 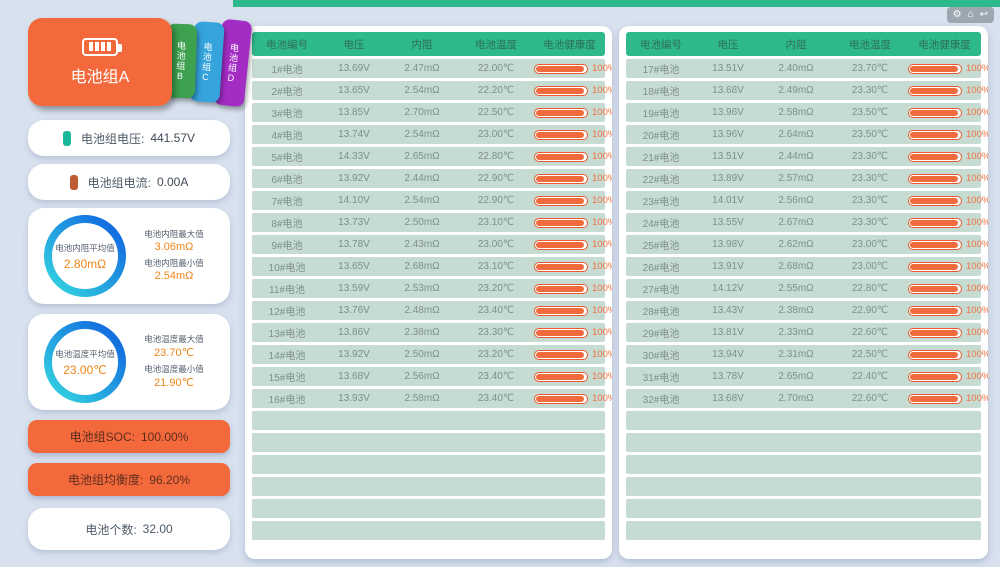 What do you see at coordinates (354, 398) in the screenshot?
I see `table-cell: 13.93V` at bounding box center [354, 398].